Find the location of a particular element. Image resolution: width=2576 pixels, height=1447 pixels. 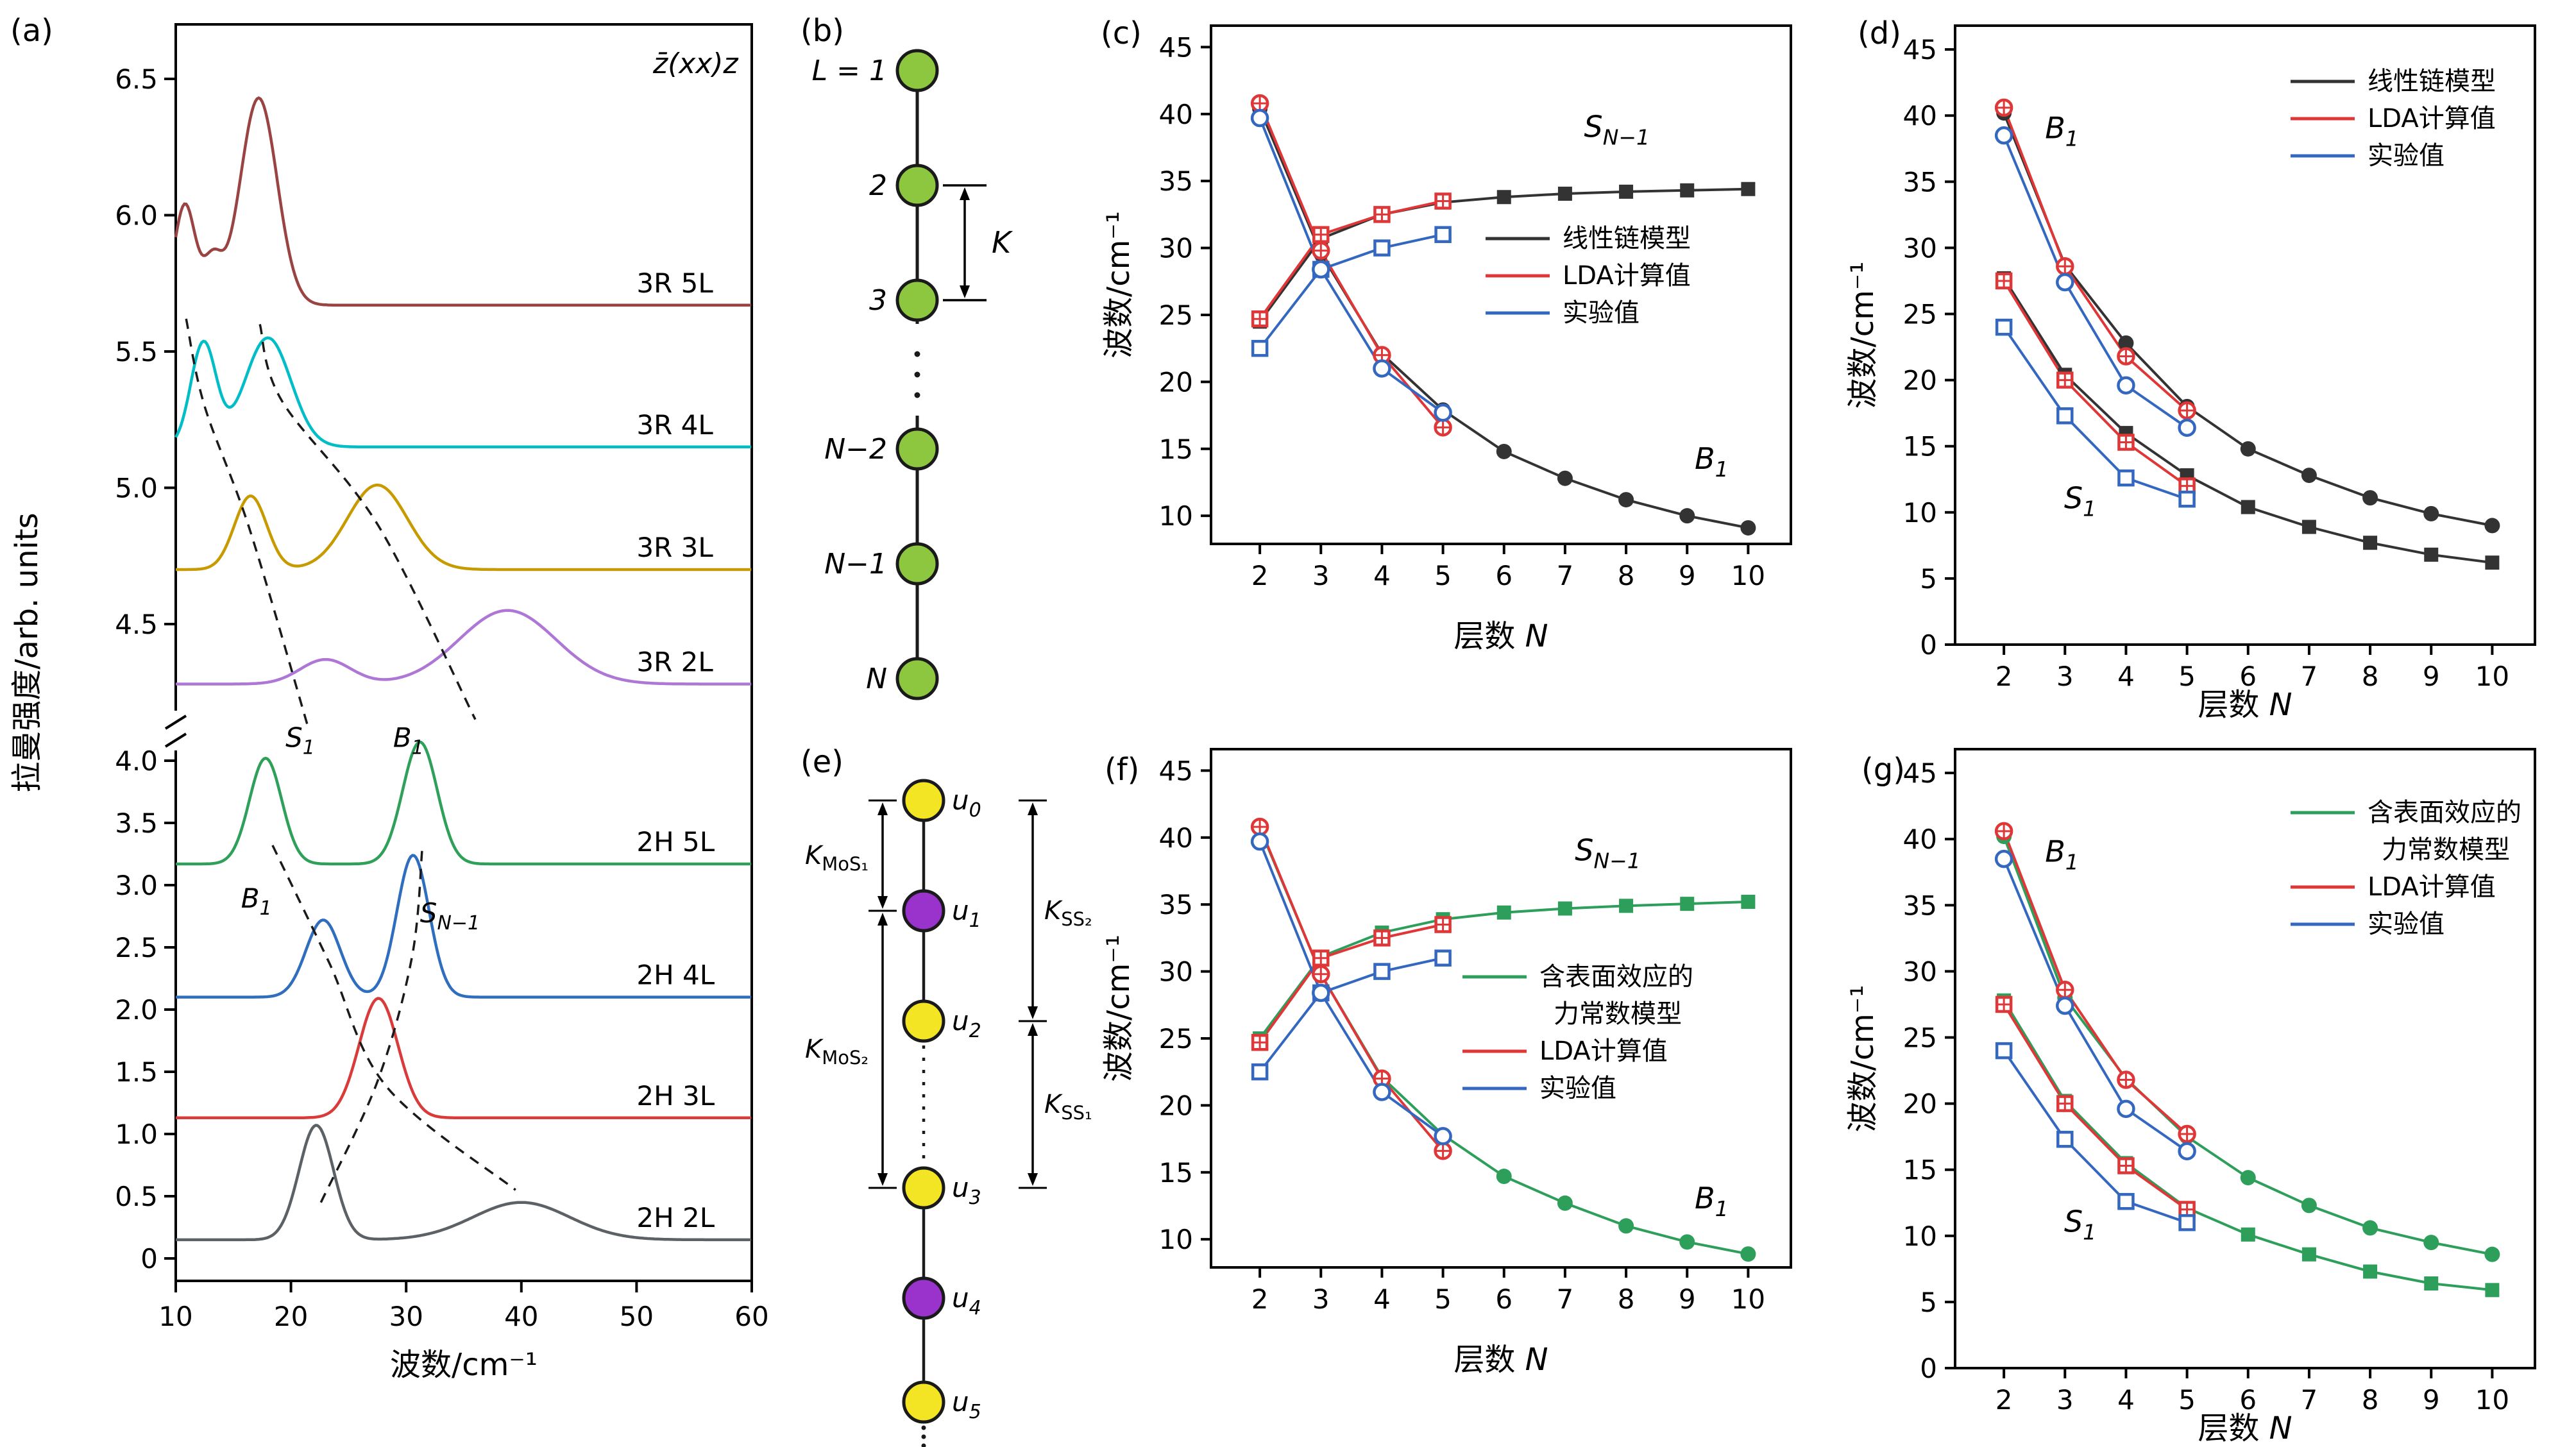

atom-label-u4: u4 is located at coordinates (966, 1300).